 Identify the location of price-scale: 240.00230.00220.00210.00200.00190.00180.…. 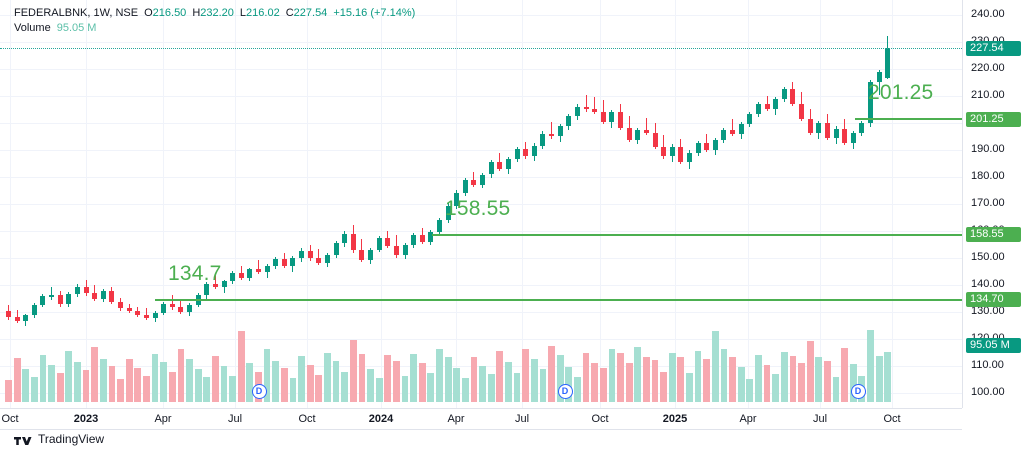
(993, 204).